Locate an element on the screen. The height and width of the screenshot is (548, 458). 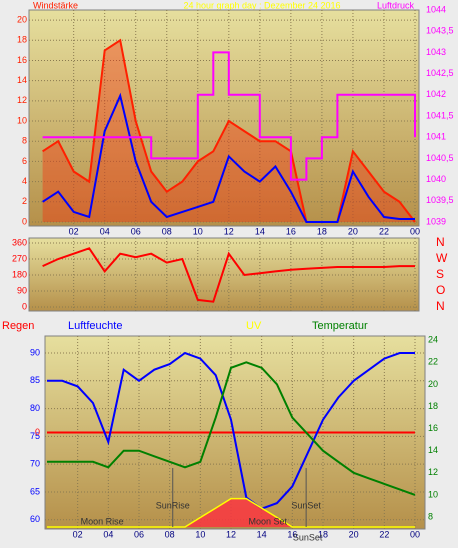
y-tick-label: 360 is located at coordinates (19, 242).